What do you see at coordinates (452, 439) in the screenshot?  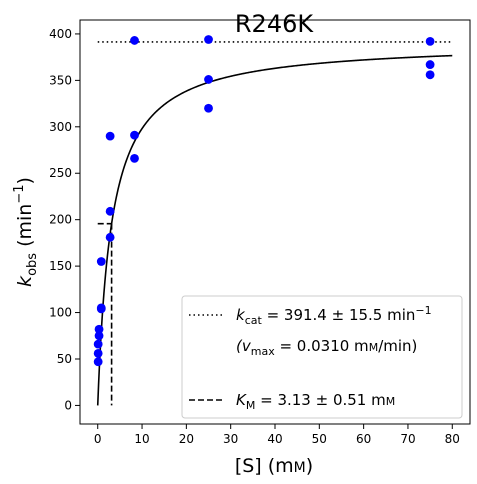 I see `x-tick-label: 80` at bounding box center [452, 439].